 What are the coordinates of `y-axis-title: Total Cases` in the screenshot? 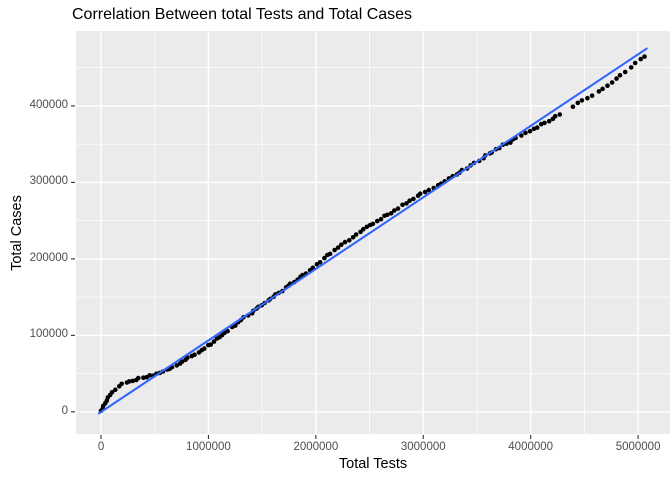 It's located at (17, 233).